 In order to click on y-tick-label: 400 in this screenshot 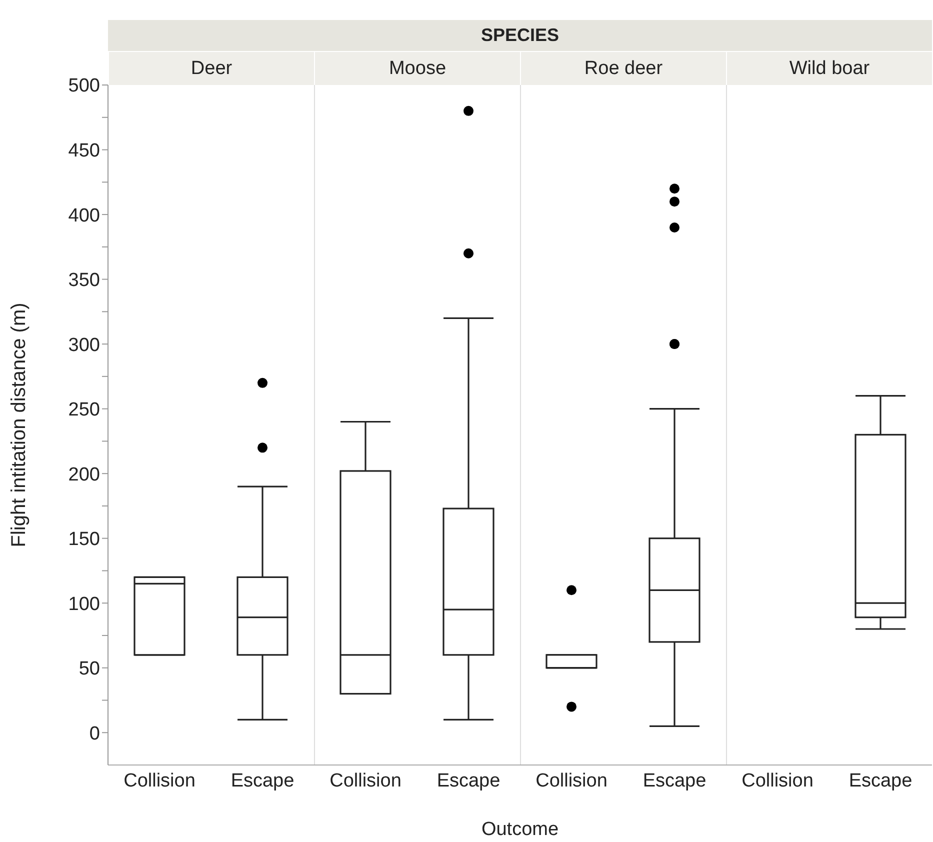, I will do `click(84, 215)`.